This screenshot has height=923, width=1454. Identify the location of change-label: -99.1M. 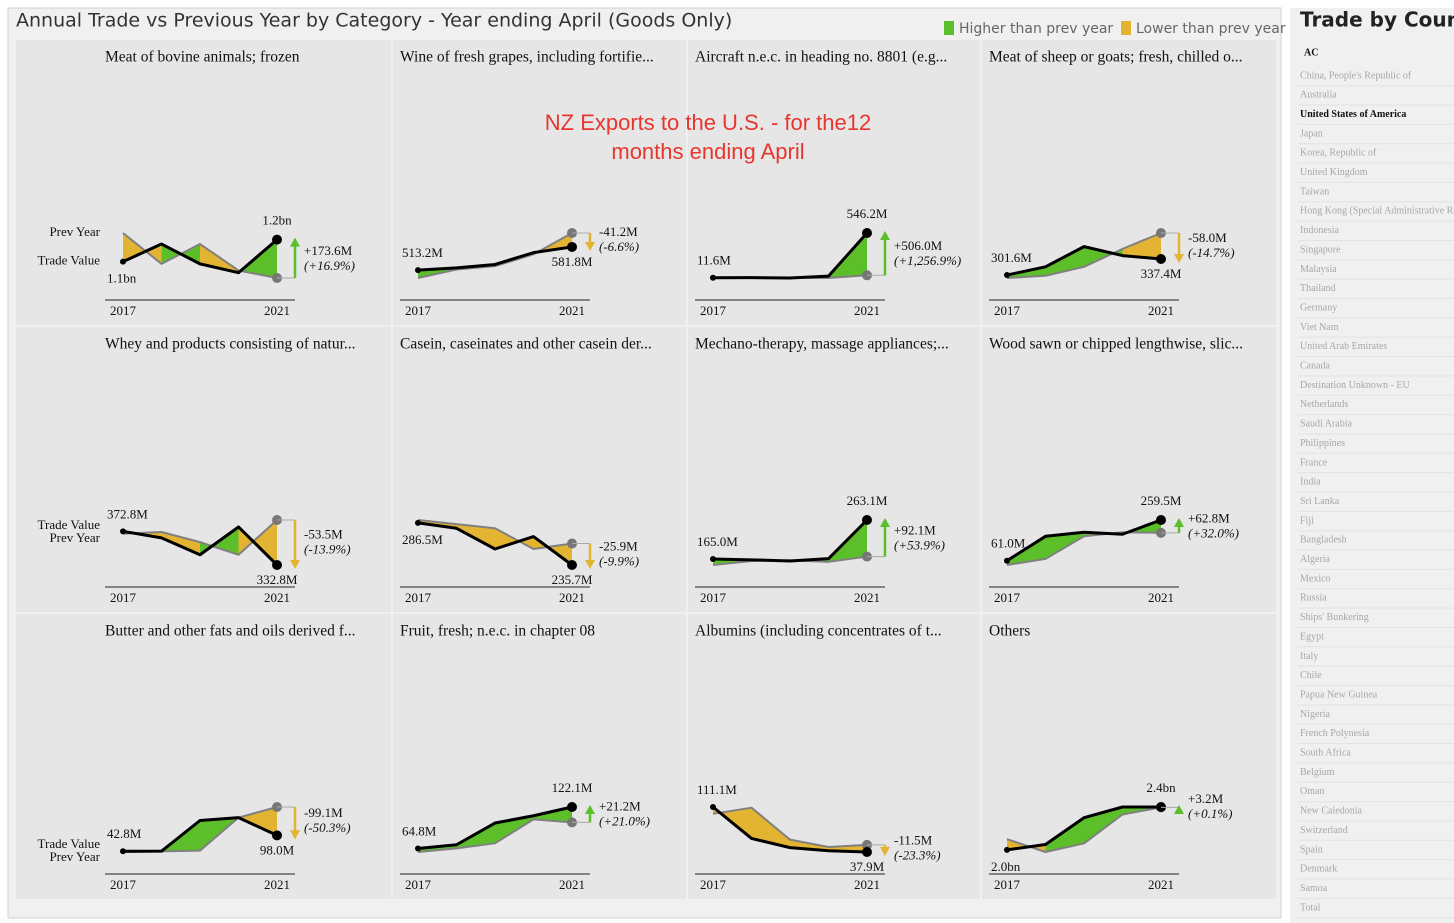
(323, 812).